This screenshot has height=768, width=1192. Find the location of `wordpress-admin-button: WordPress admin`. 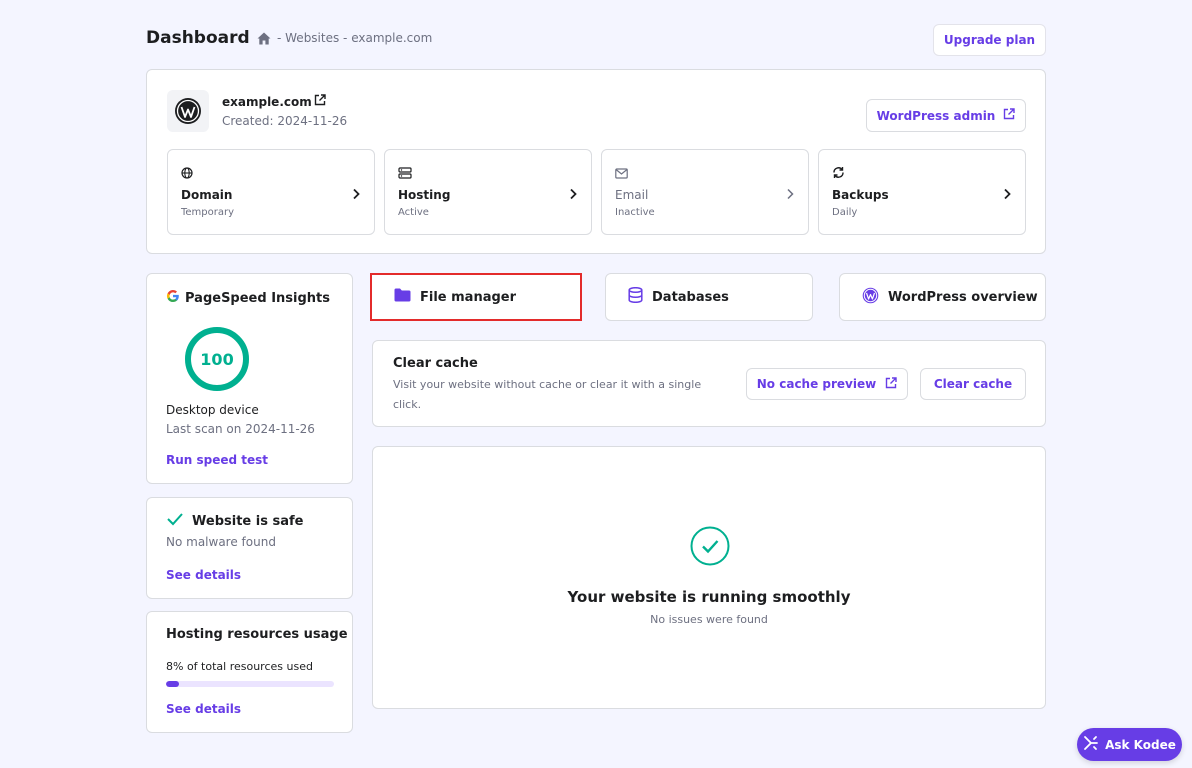

wordpress-admin-button: WordPress admin is located at coordinates (946, 115).